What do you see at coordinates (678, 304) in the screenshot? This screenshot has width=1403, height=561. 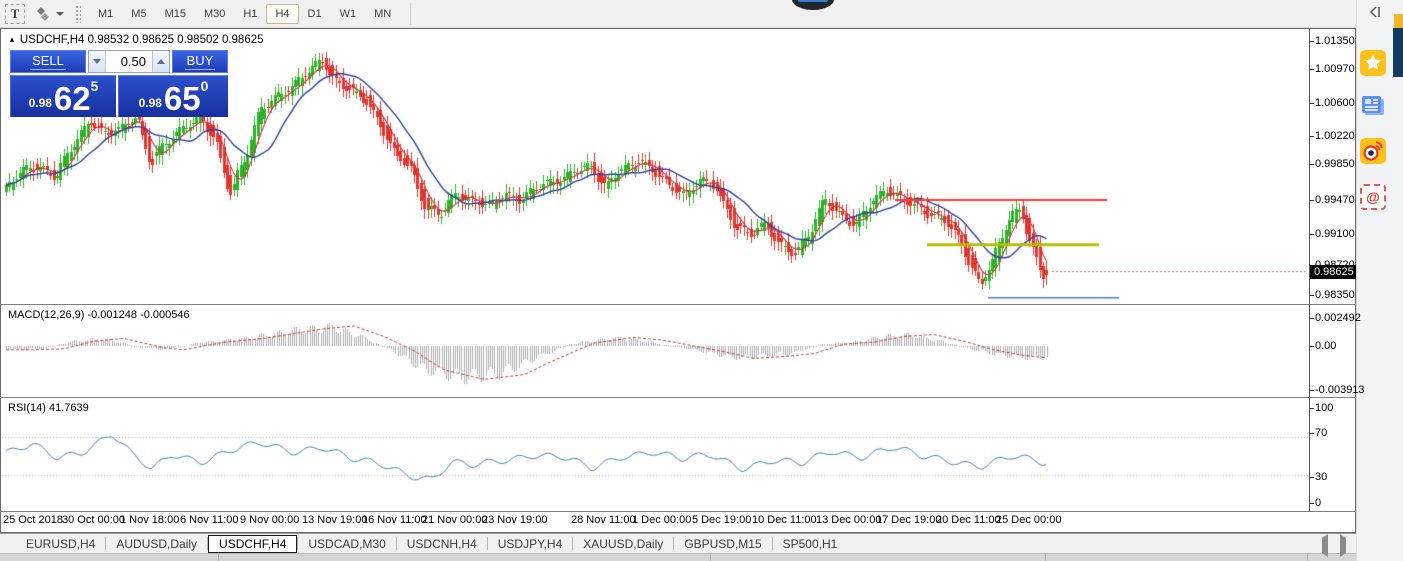 I see `macd-pane-separator` at bounding box center [678, 304].